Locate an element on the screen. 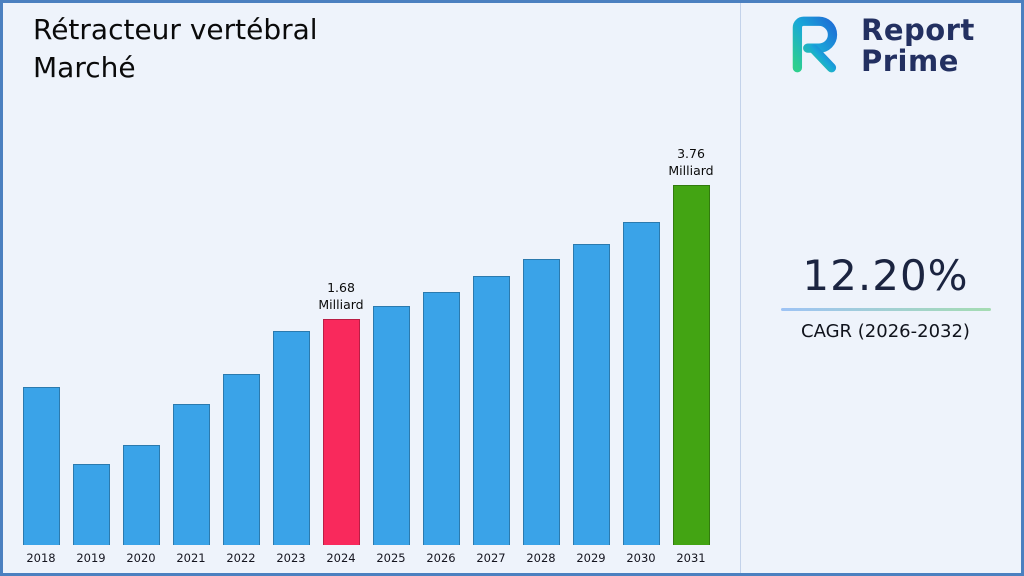  bar-slot-2021: 2021 is located at coordinates (191, 485).